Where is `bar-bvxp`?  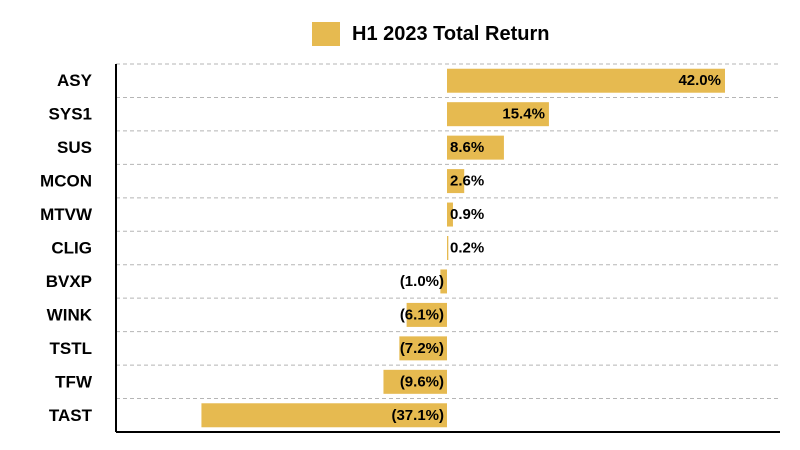
bar-bvxp is located at coordinates (443, 281).